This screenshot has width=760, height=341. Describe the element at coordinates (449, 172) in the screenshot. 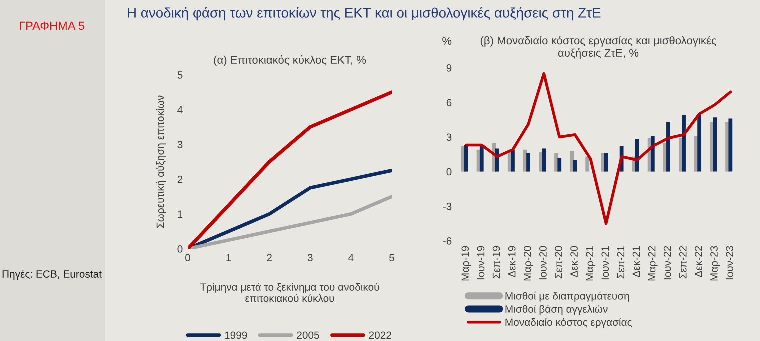

I see `y-tick-label: 0` at that location.